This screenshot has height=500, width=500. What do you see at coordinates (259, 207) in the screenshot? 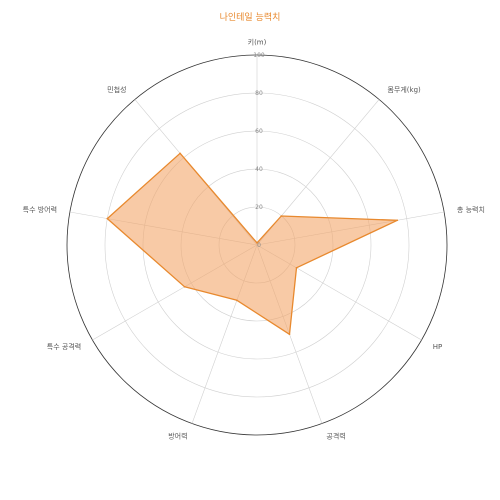
I see `radial-tick-label: 20` at bounding box center [259, 207].